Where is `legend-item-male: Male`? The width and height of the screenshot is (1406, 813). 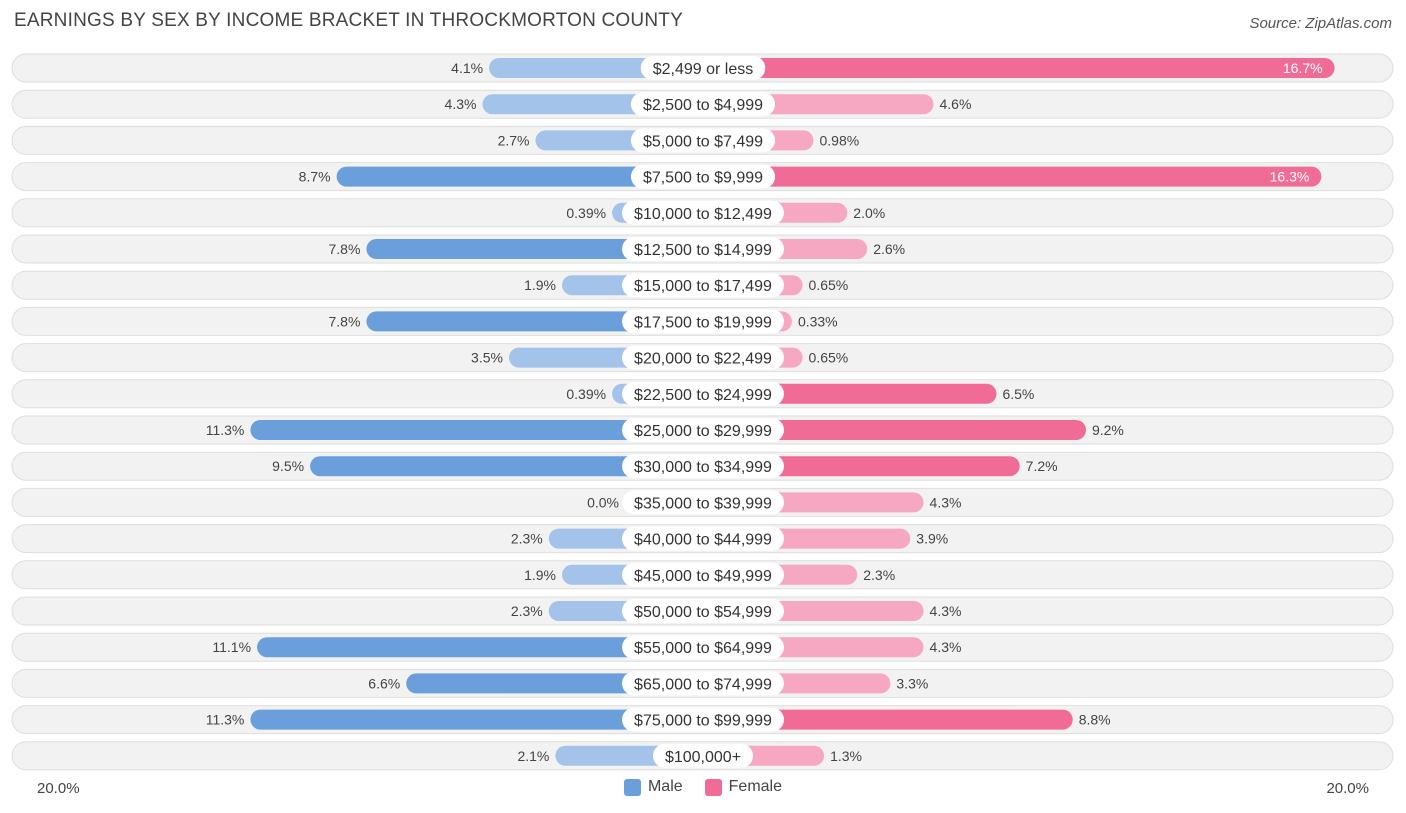
legend-item-male: Male is located at coordinates (653, 787).